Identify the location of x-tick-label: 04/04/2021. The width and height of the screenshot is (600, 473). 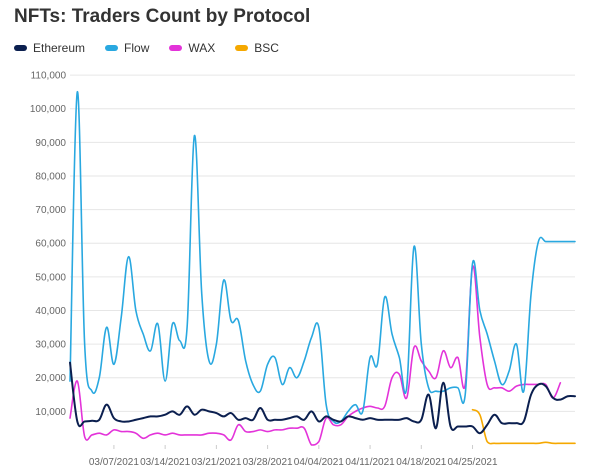
(319, 462).